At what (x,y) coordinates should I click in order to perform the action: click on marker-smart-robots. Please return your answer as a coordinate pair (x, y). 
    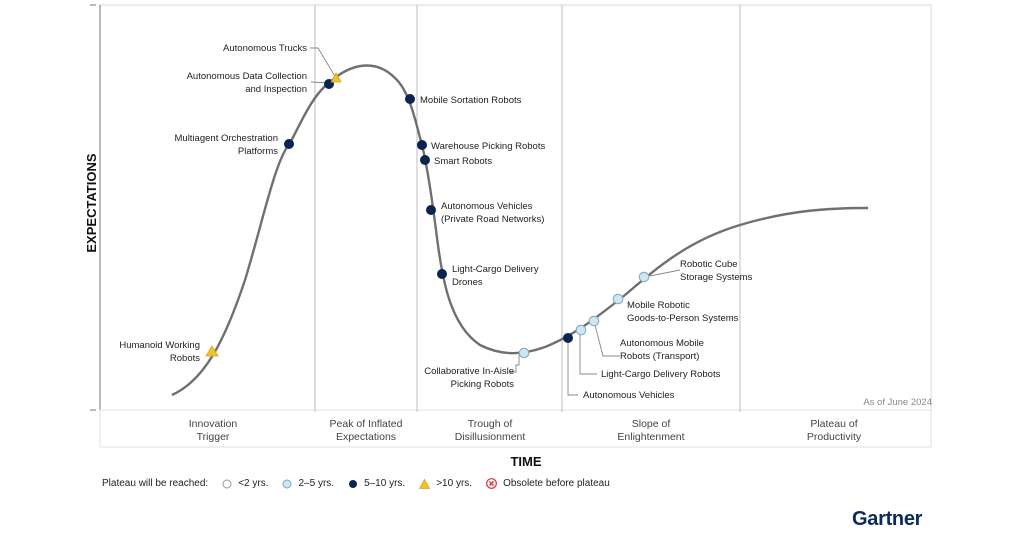
    Looking at the image, I should click on (425, 160).